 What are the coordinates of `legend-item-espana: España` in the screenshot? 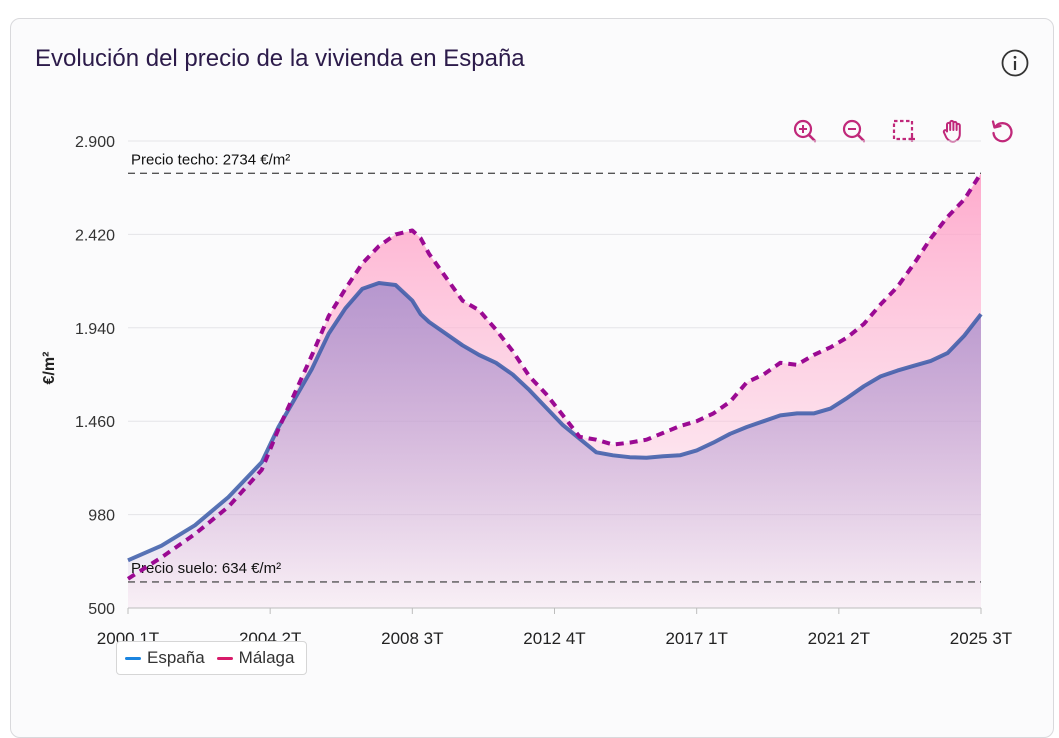 It's located at (165, 658).